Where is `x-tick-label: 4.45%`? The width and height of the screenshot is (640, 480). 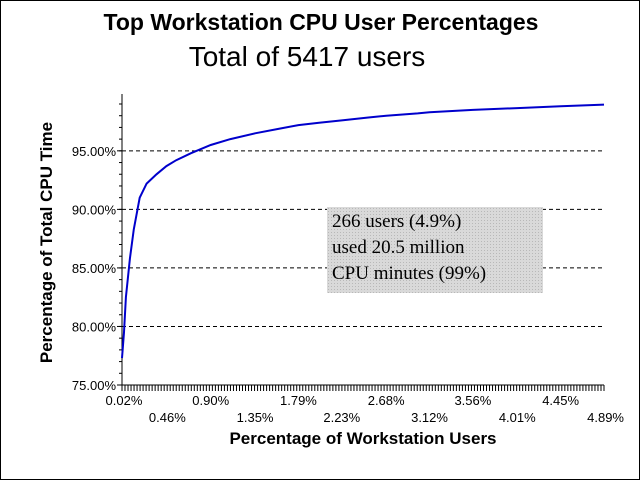 x-tick-label: 4.45% is located at coordinates (560, 400).